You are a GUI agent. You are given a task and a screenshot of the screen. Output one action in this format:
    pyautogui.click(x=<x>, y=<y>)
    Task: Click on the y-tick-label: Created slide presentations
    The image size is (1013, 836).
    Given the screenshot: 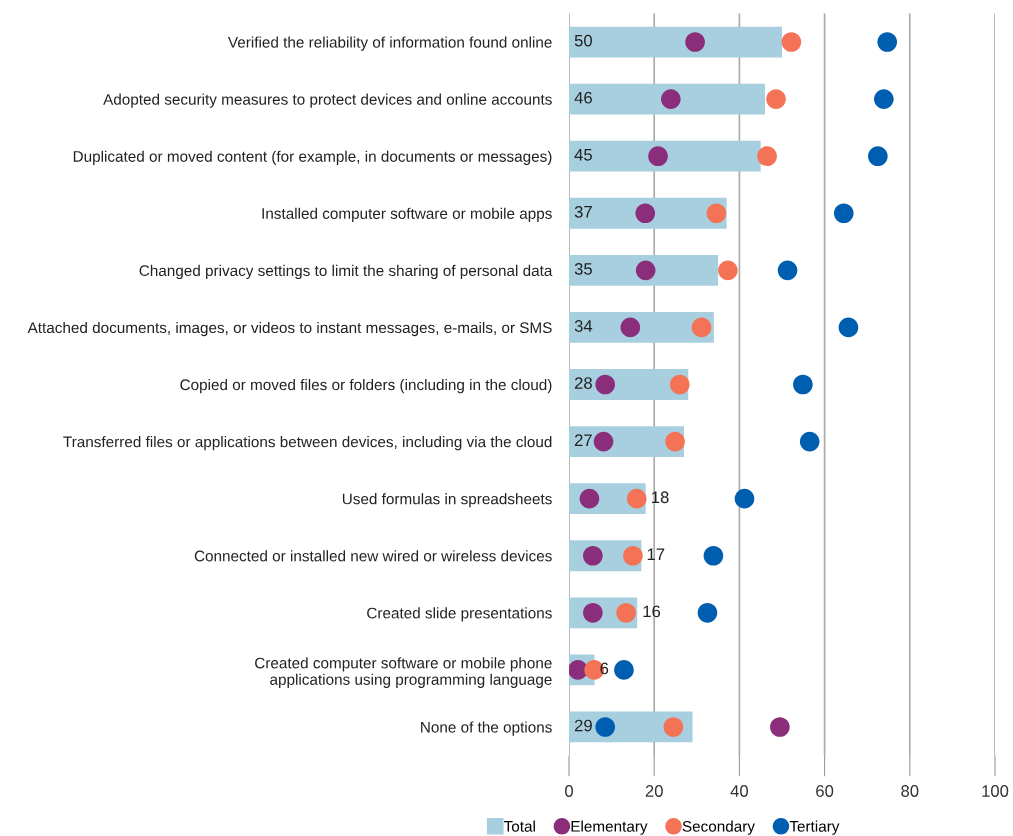 What is the action you would take?
    pyautogui.click(x=459, y=614)
    